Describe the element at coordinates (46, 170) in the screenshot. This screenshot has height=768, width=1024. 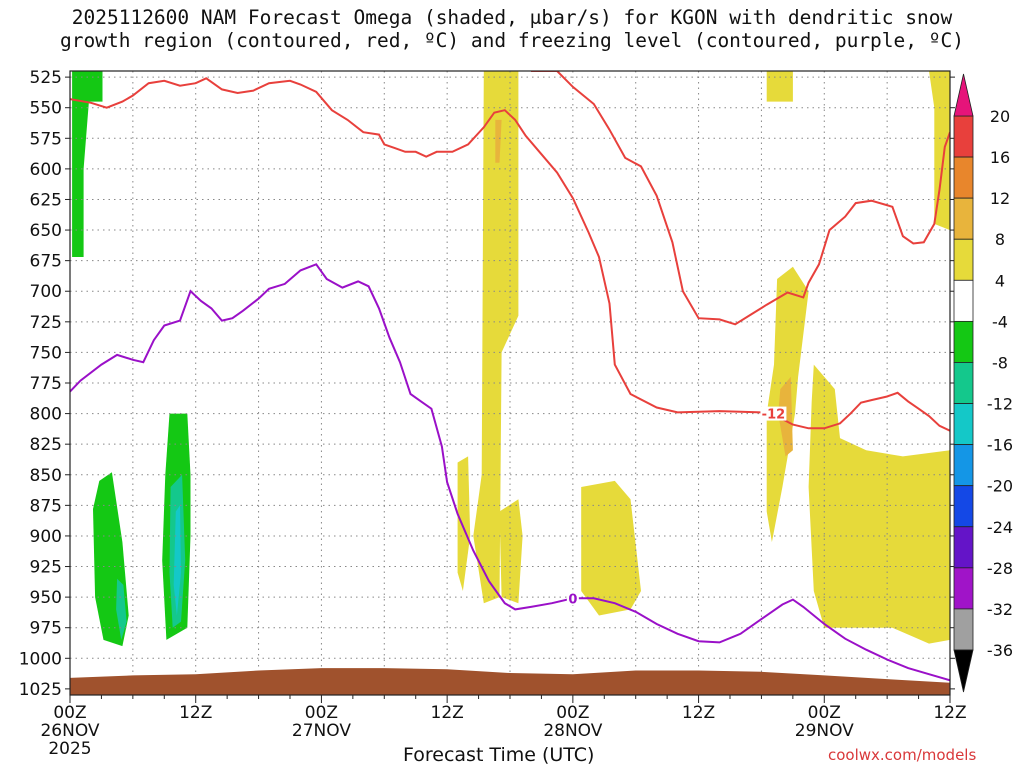
I see `y-tick-label: 600` at that location.